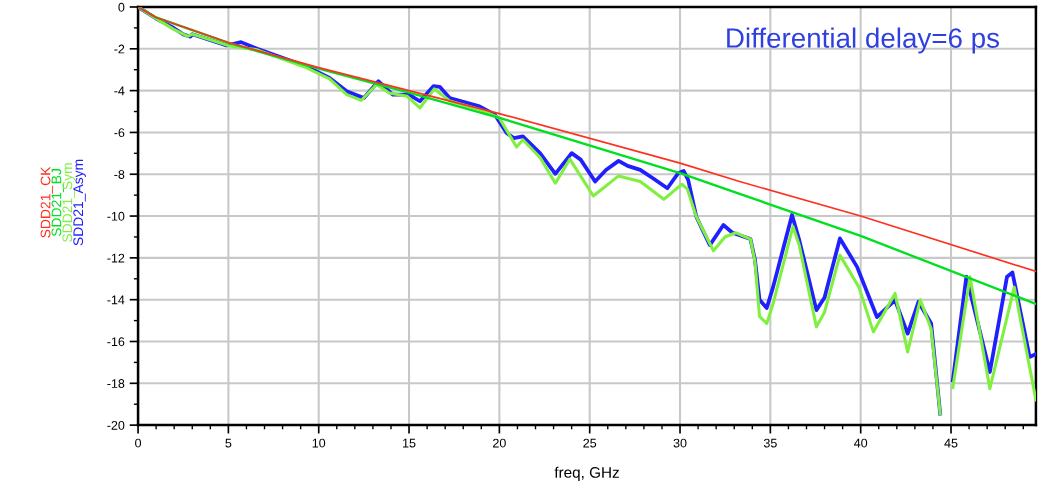  Describe the element at coordinates (121, 7) in the screenshot. I see `y-tick-label: 0` at that location.